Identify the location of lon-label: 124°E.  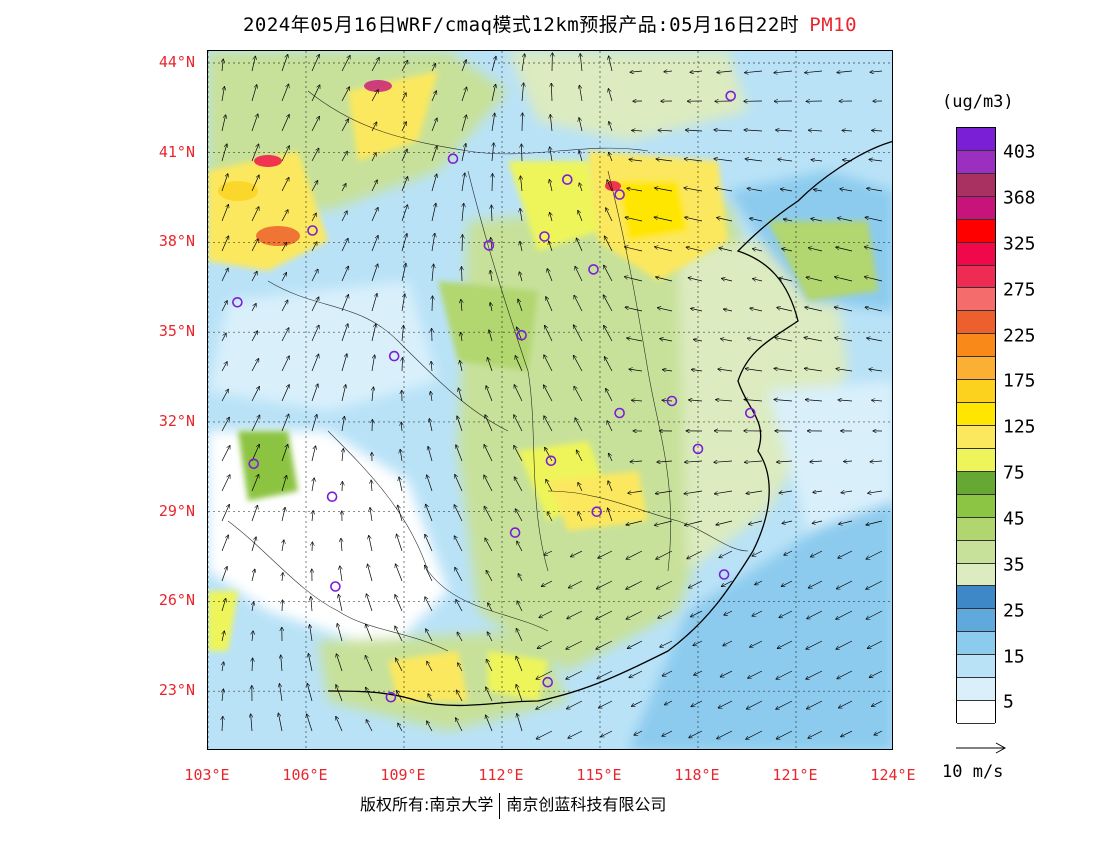
(893, 775).